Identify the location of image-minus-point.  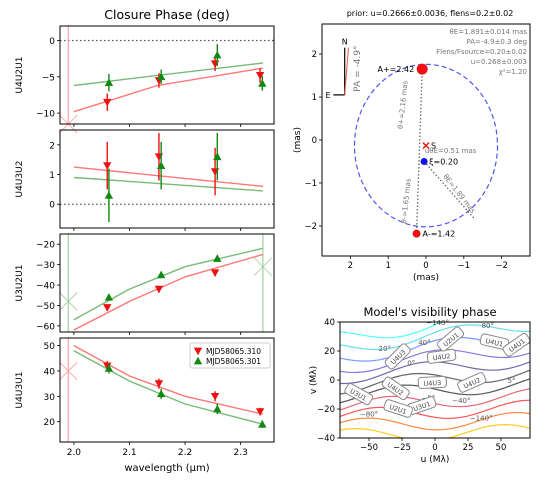
(416, 233).